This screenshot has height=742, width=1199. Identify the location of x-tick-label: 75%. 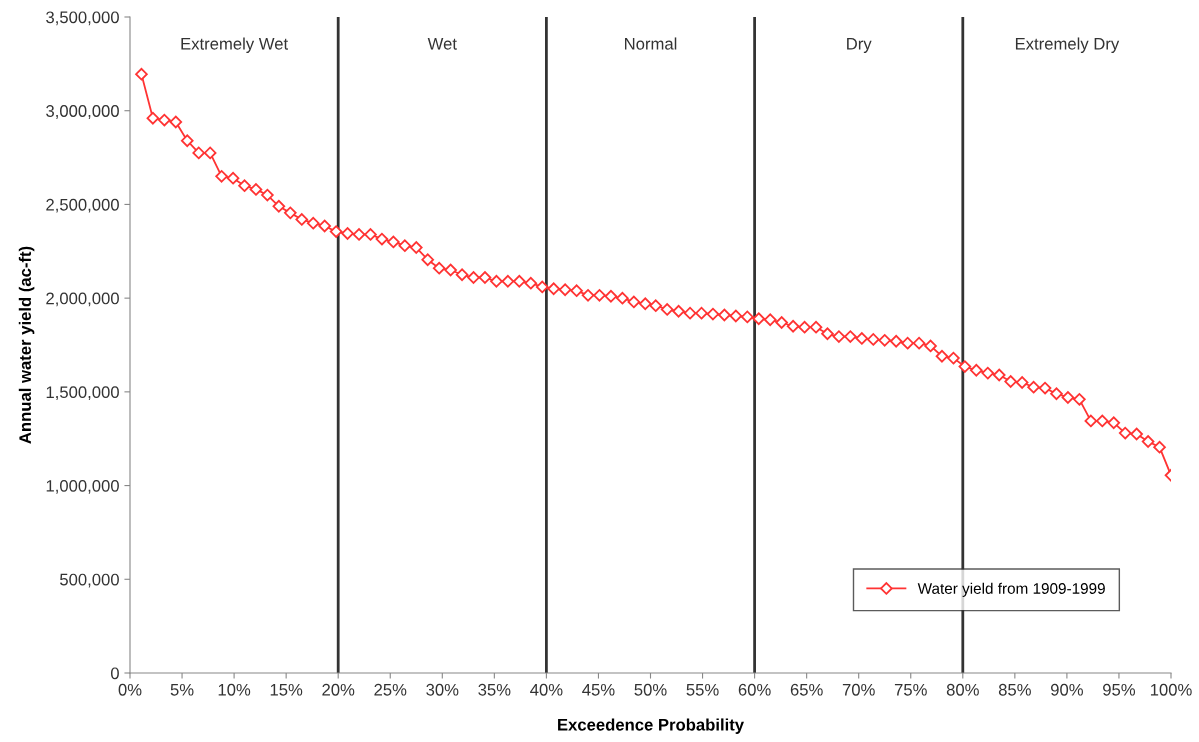
(910, 689).